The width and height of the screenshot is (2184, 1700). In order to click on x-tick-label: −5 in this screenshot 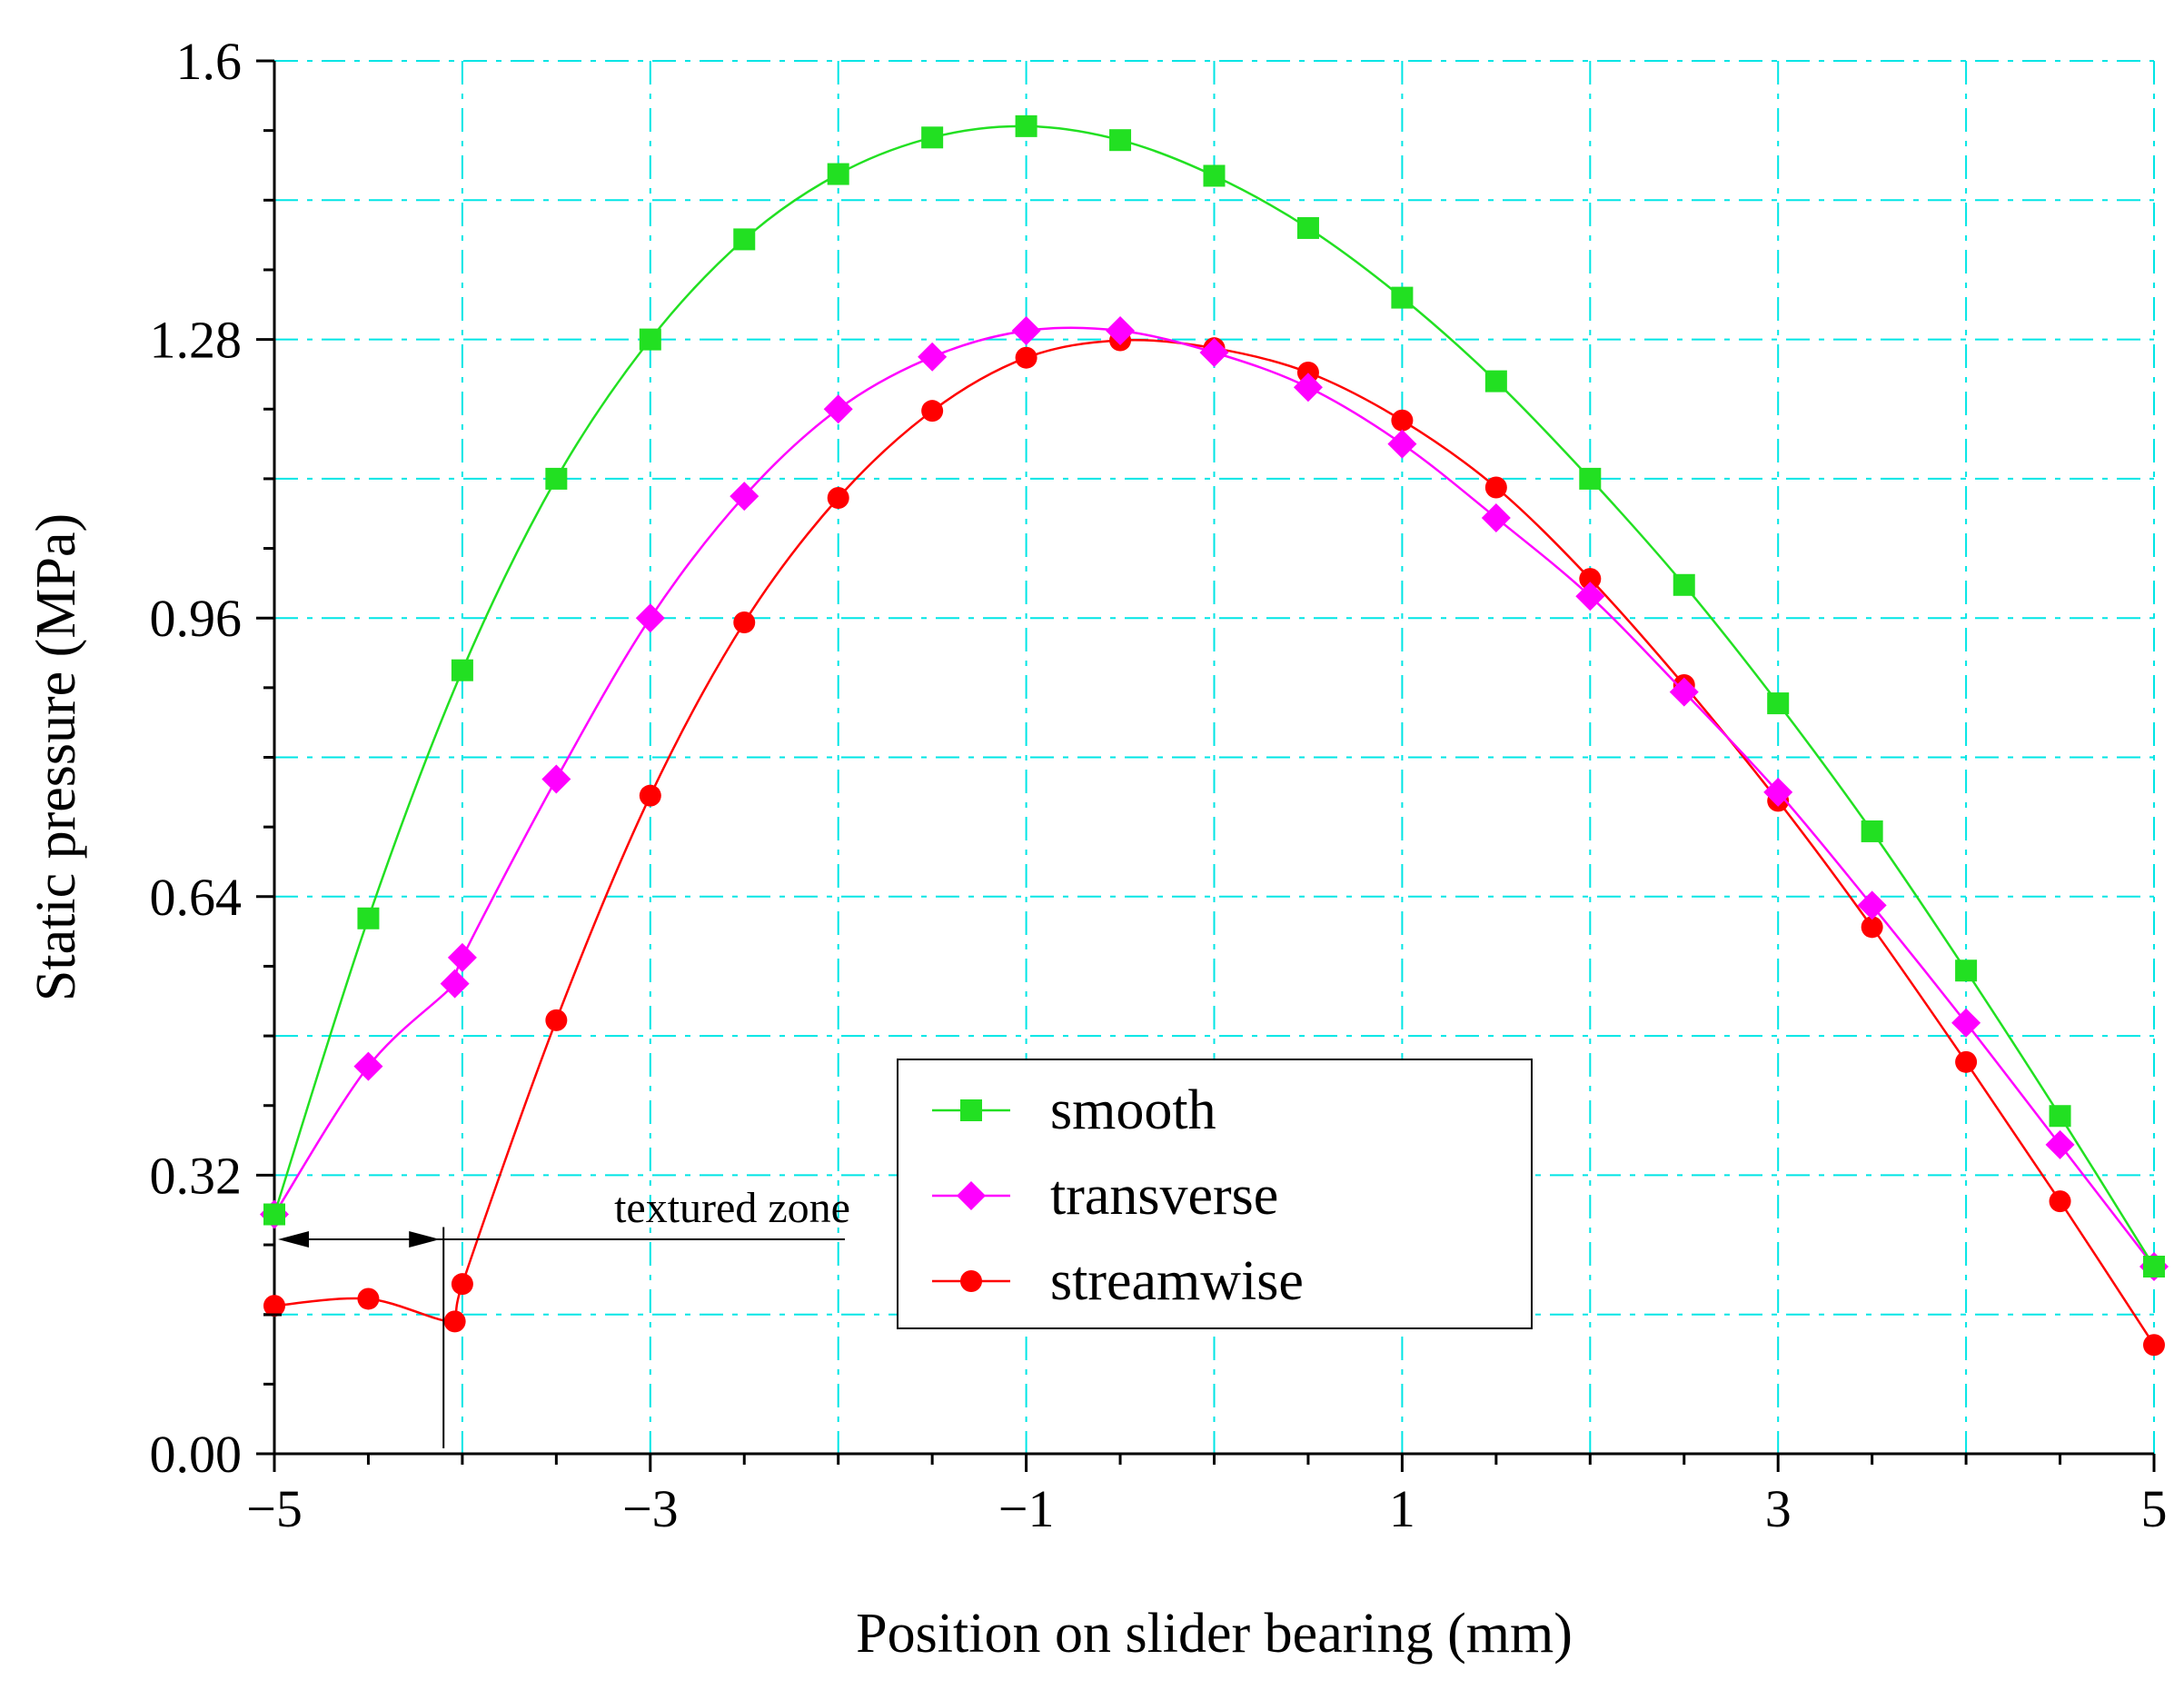, I will do `click(274, 1508)`.